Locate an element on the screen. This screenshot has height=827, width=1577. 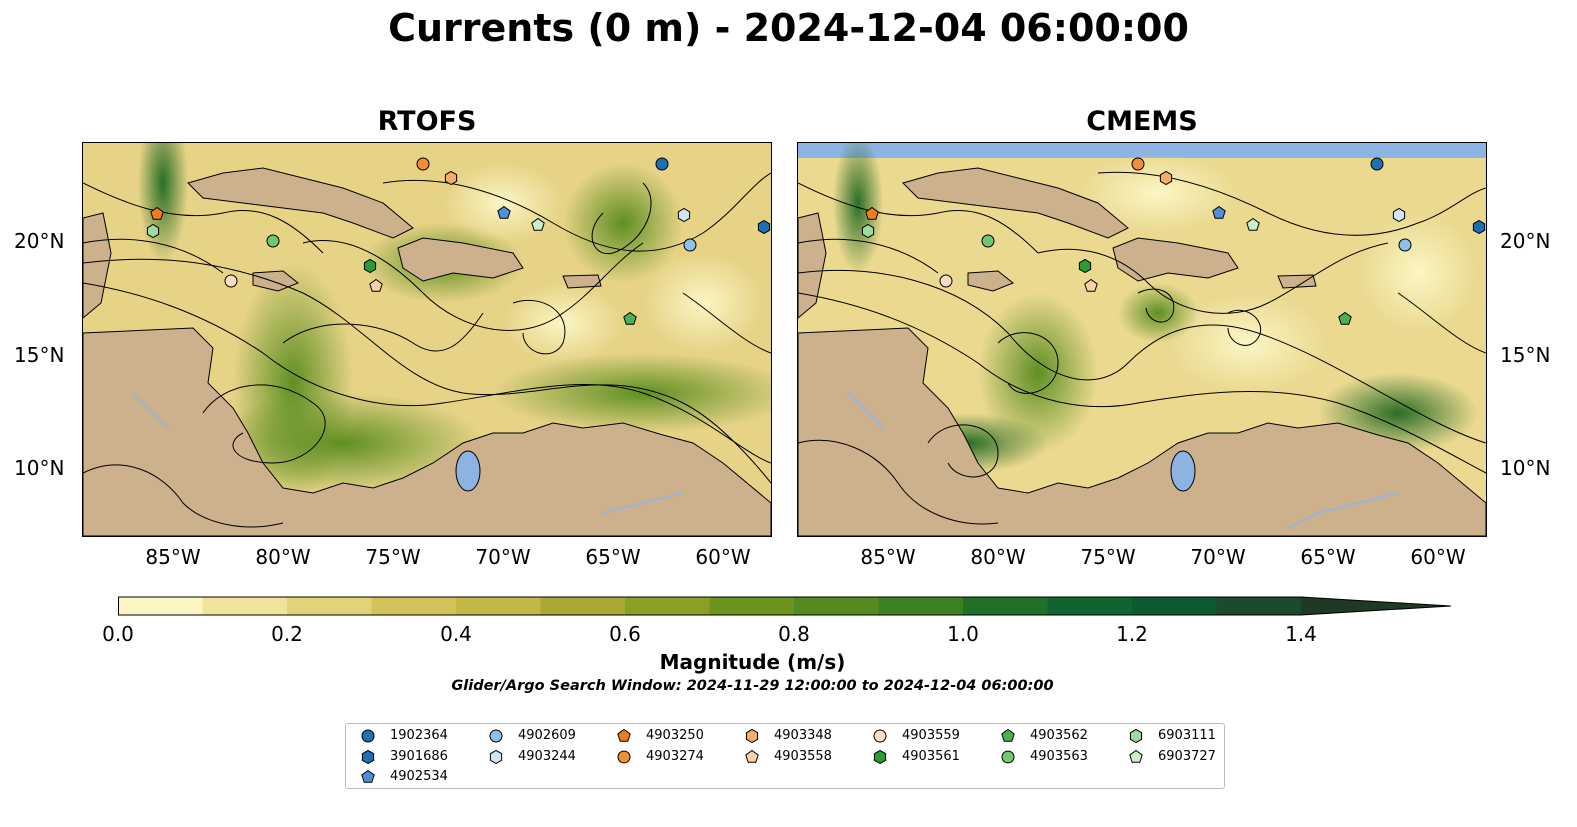
lon-label-75w-right: 75°W is located at coordinates (1108, 557).